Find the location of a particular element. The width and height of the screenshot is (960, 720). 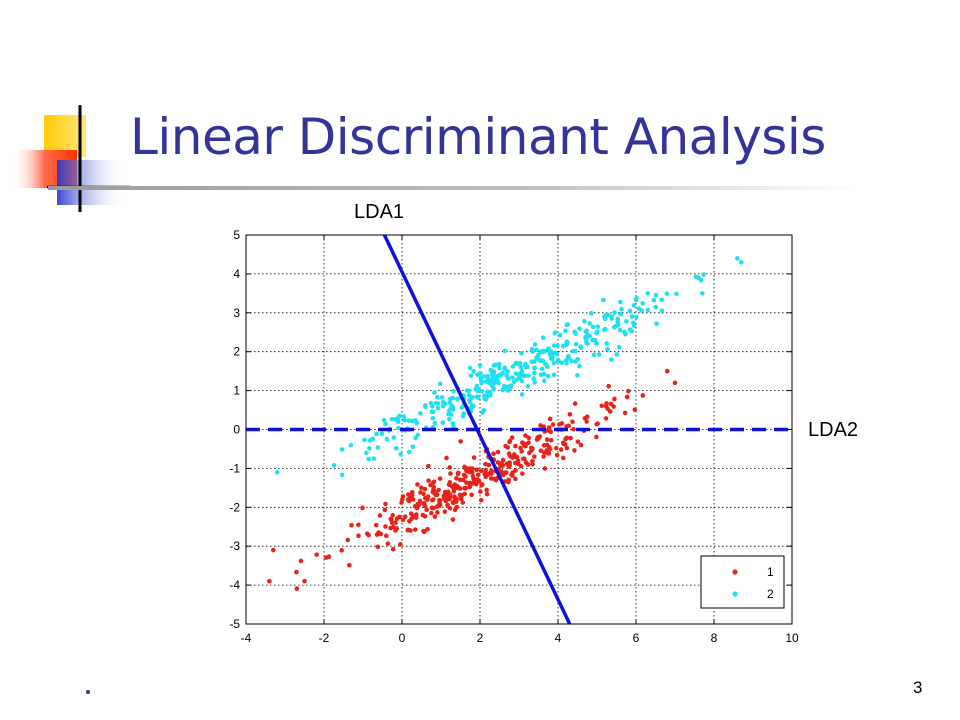

lda2-label: LDA2 is located at coordinates (833, 430).